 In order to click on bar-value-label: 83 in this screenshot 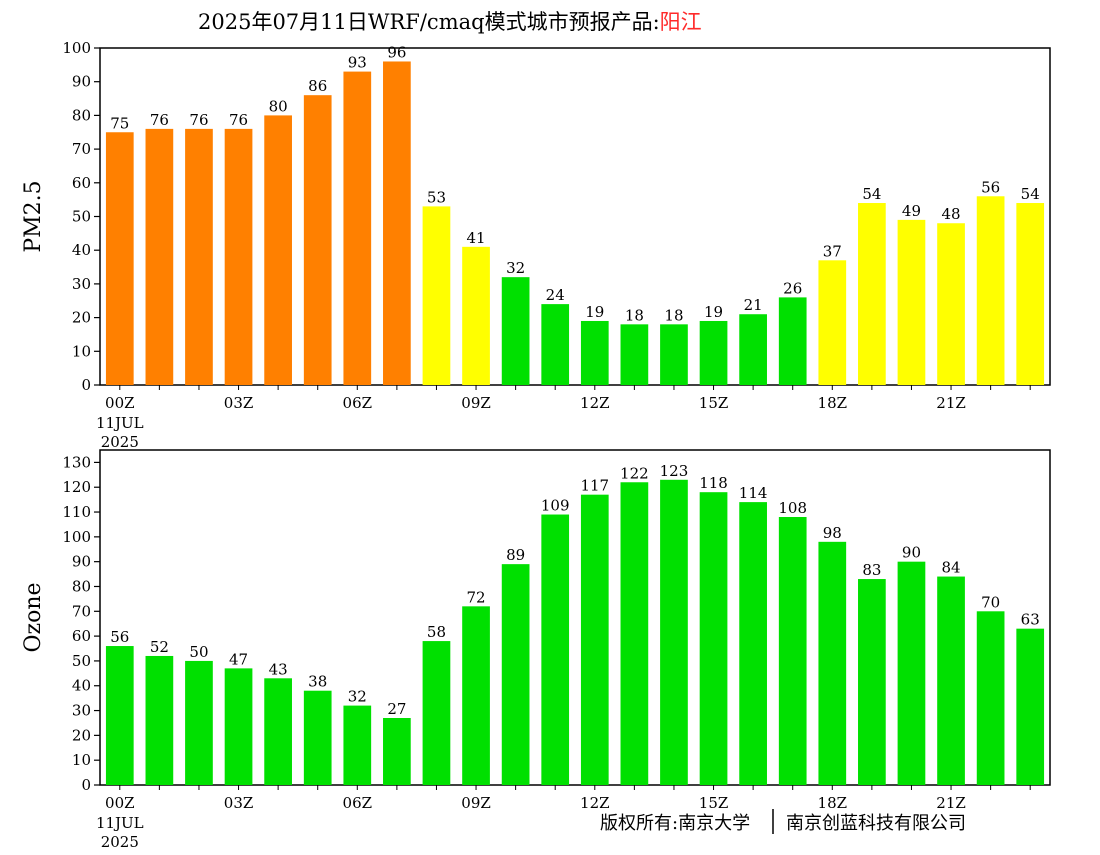, I will do `click(871, 570)`.